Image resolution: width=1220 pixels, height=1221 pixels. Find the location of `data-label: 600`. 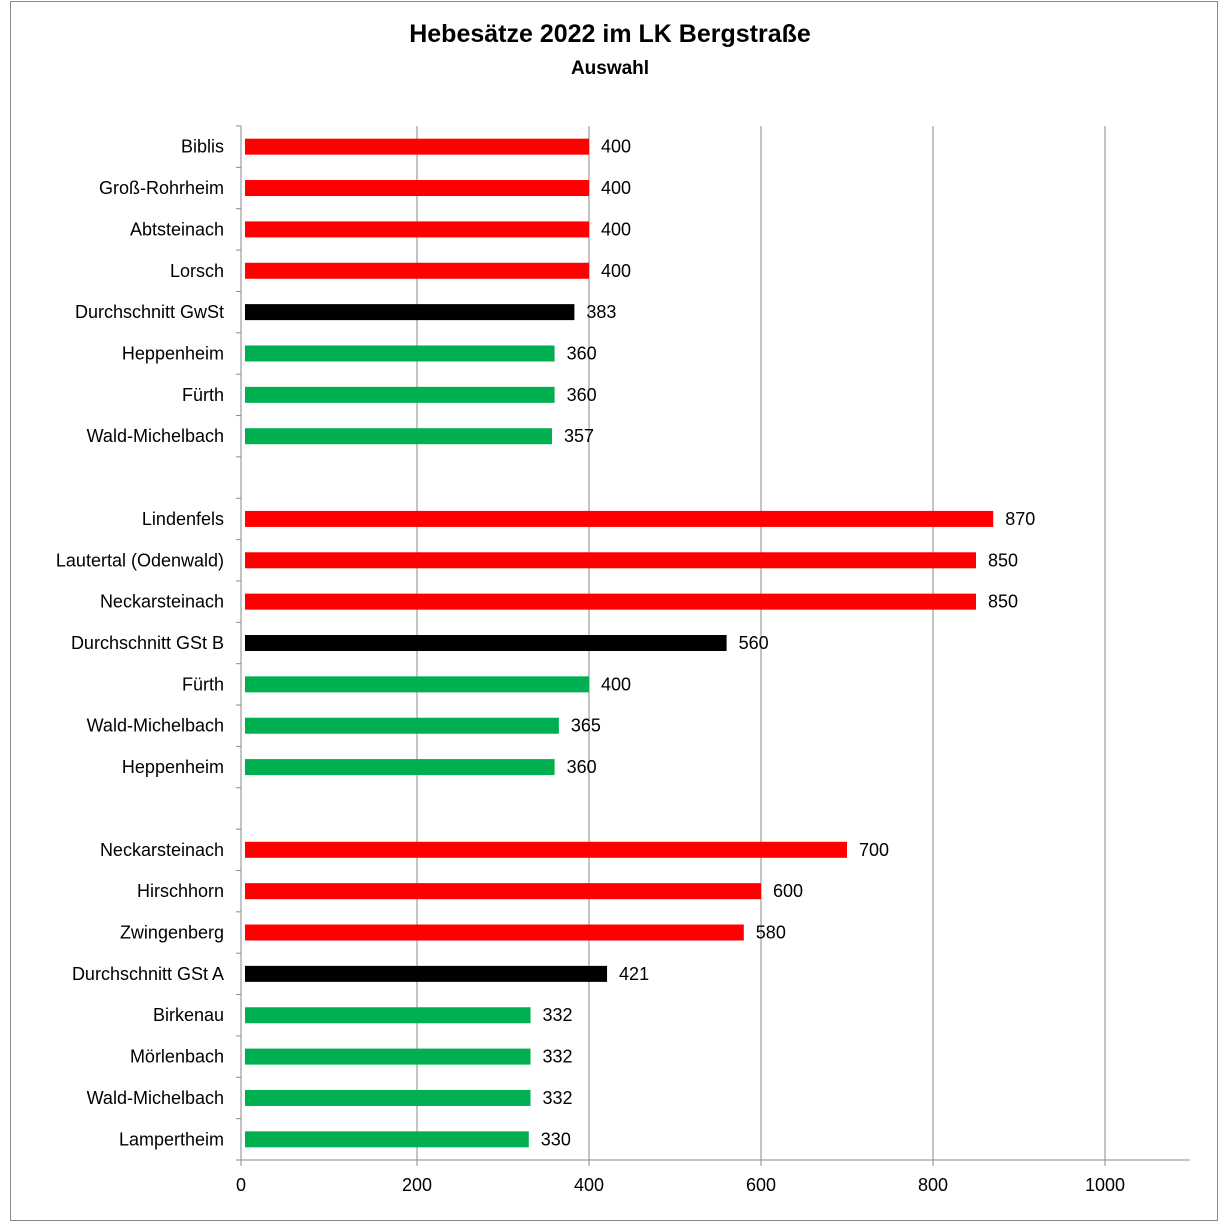

data-label: 600 is located at coordinates (788, 891).